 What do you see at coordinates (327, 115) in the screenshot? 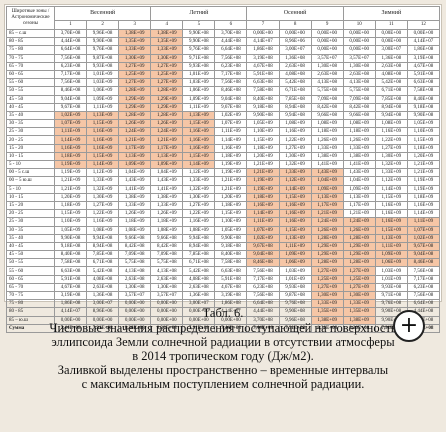
I see `value-cell: 9,66E+08` at bounding box center [327, 115].